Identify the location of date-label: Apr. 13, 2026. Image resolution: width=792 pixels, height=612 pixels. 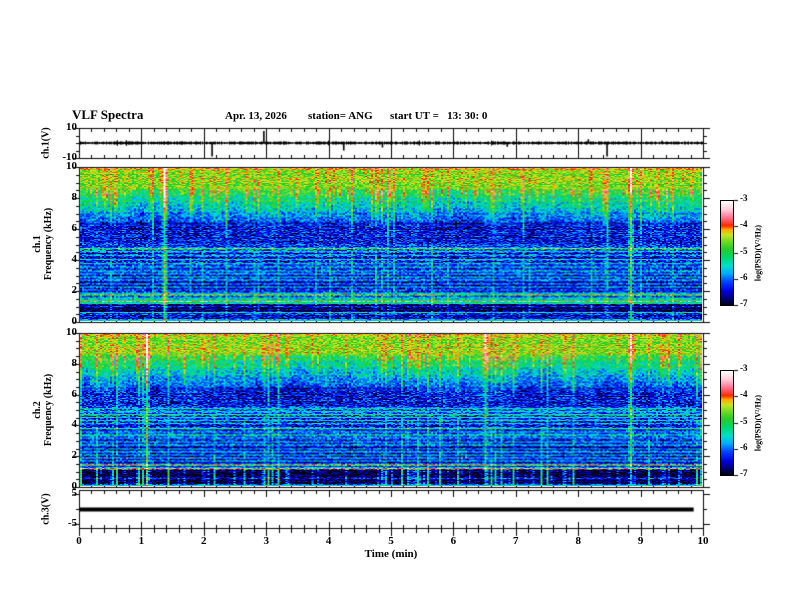
(256, 116).